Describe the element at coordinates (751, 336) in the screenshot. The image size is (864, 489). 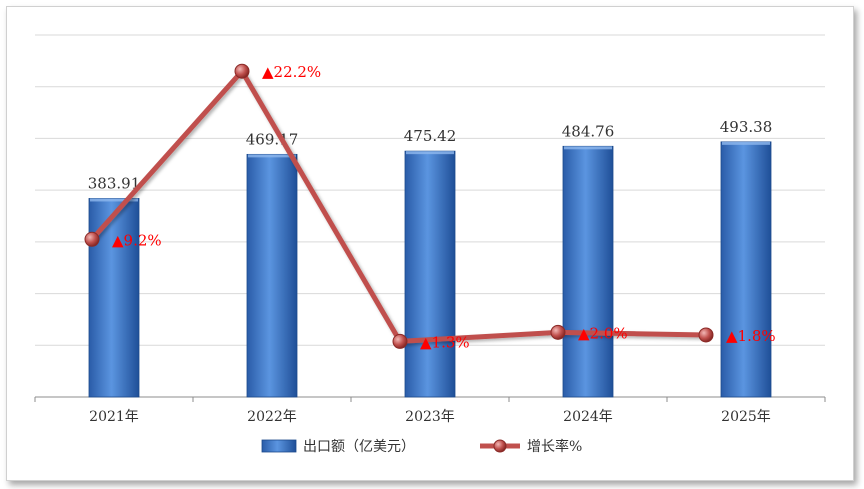
I see `rate-label: ▲1.8%` at that location.